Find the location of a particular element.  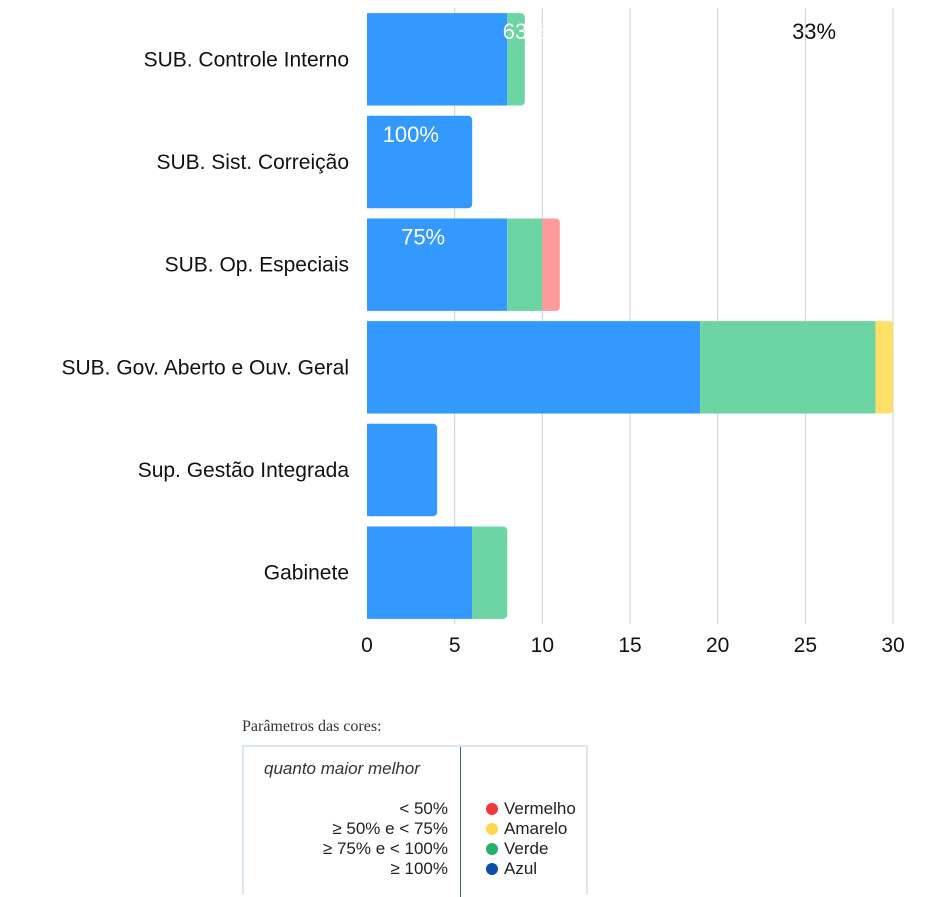

percent-label: 33% is located at coordinates (814, 31).